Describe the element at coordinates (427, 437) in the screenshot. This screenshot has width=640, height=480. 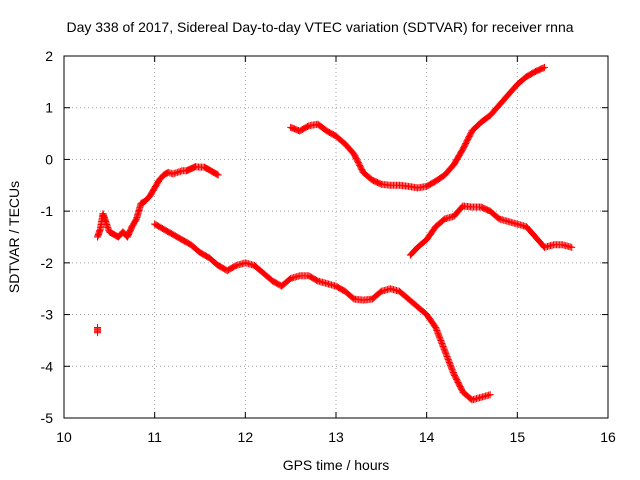
I see `x-tick-label: 14` at that location.